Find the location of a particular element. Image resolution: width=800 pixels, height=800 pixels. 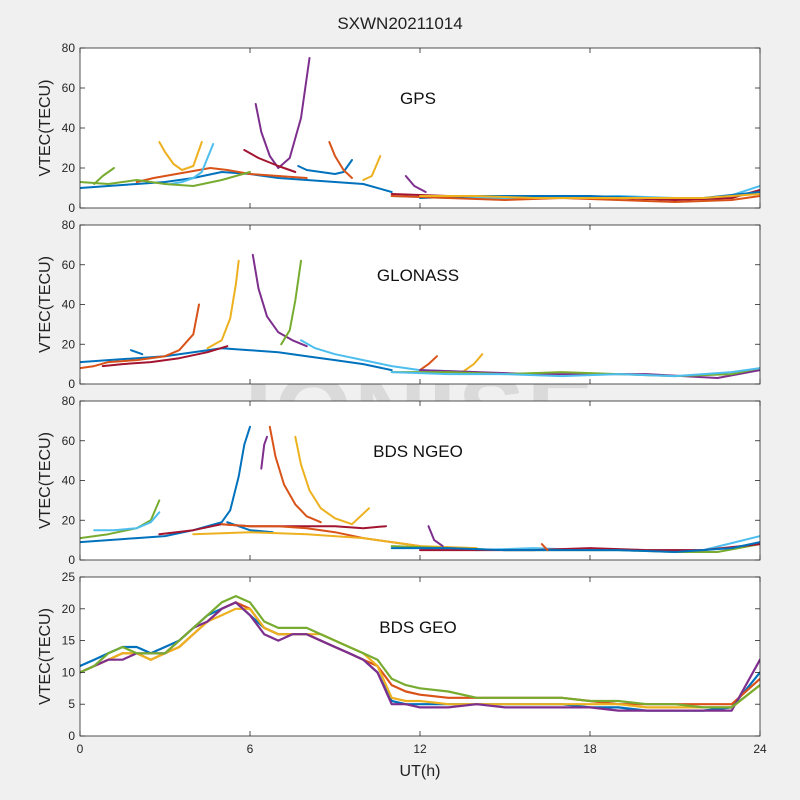

x-tick-label: 12 is located at coordinates (420, 749).